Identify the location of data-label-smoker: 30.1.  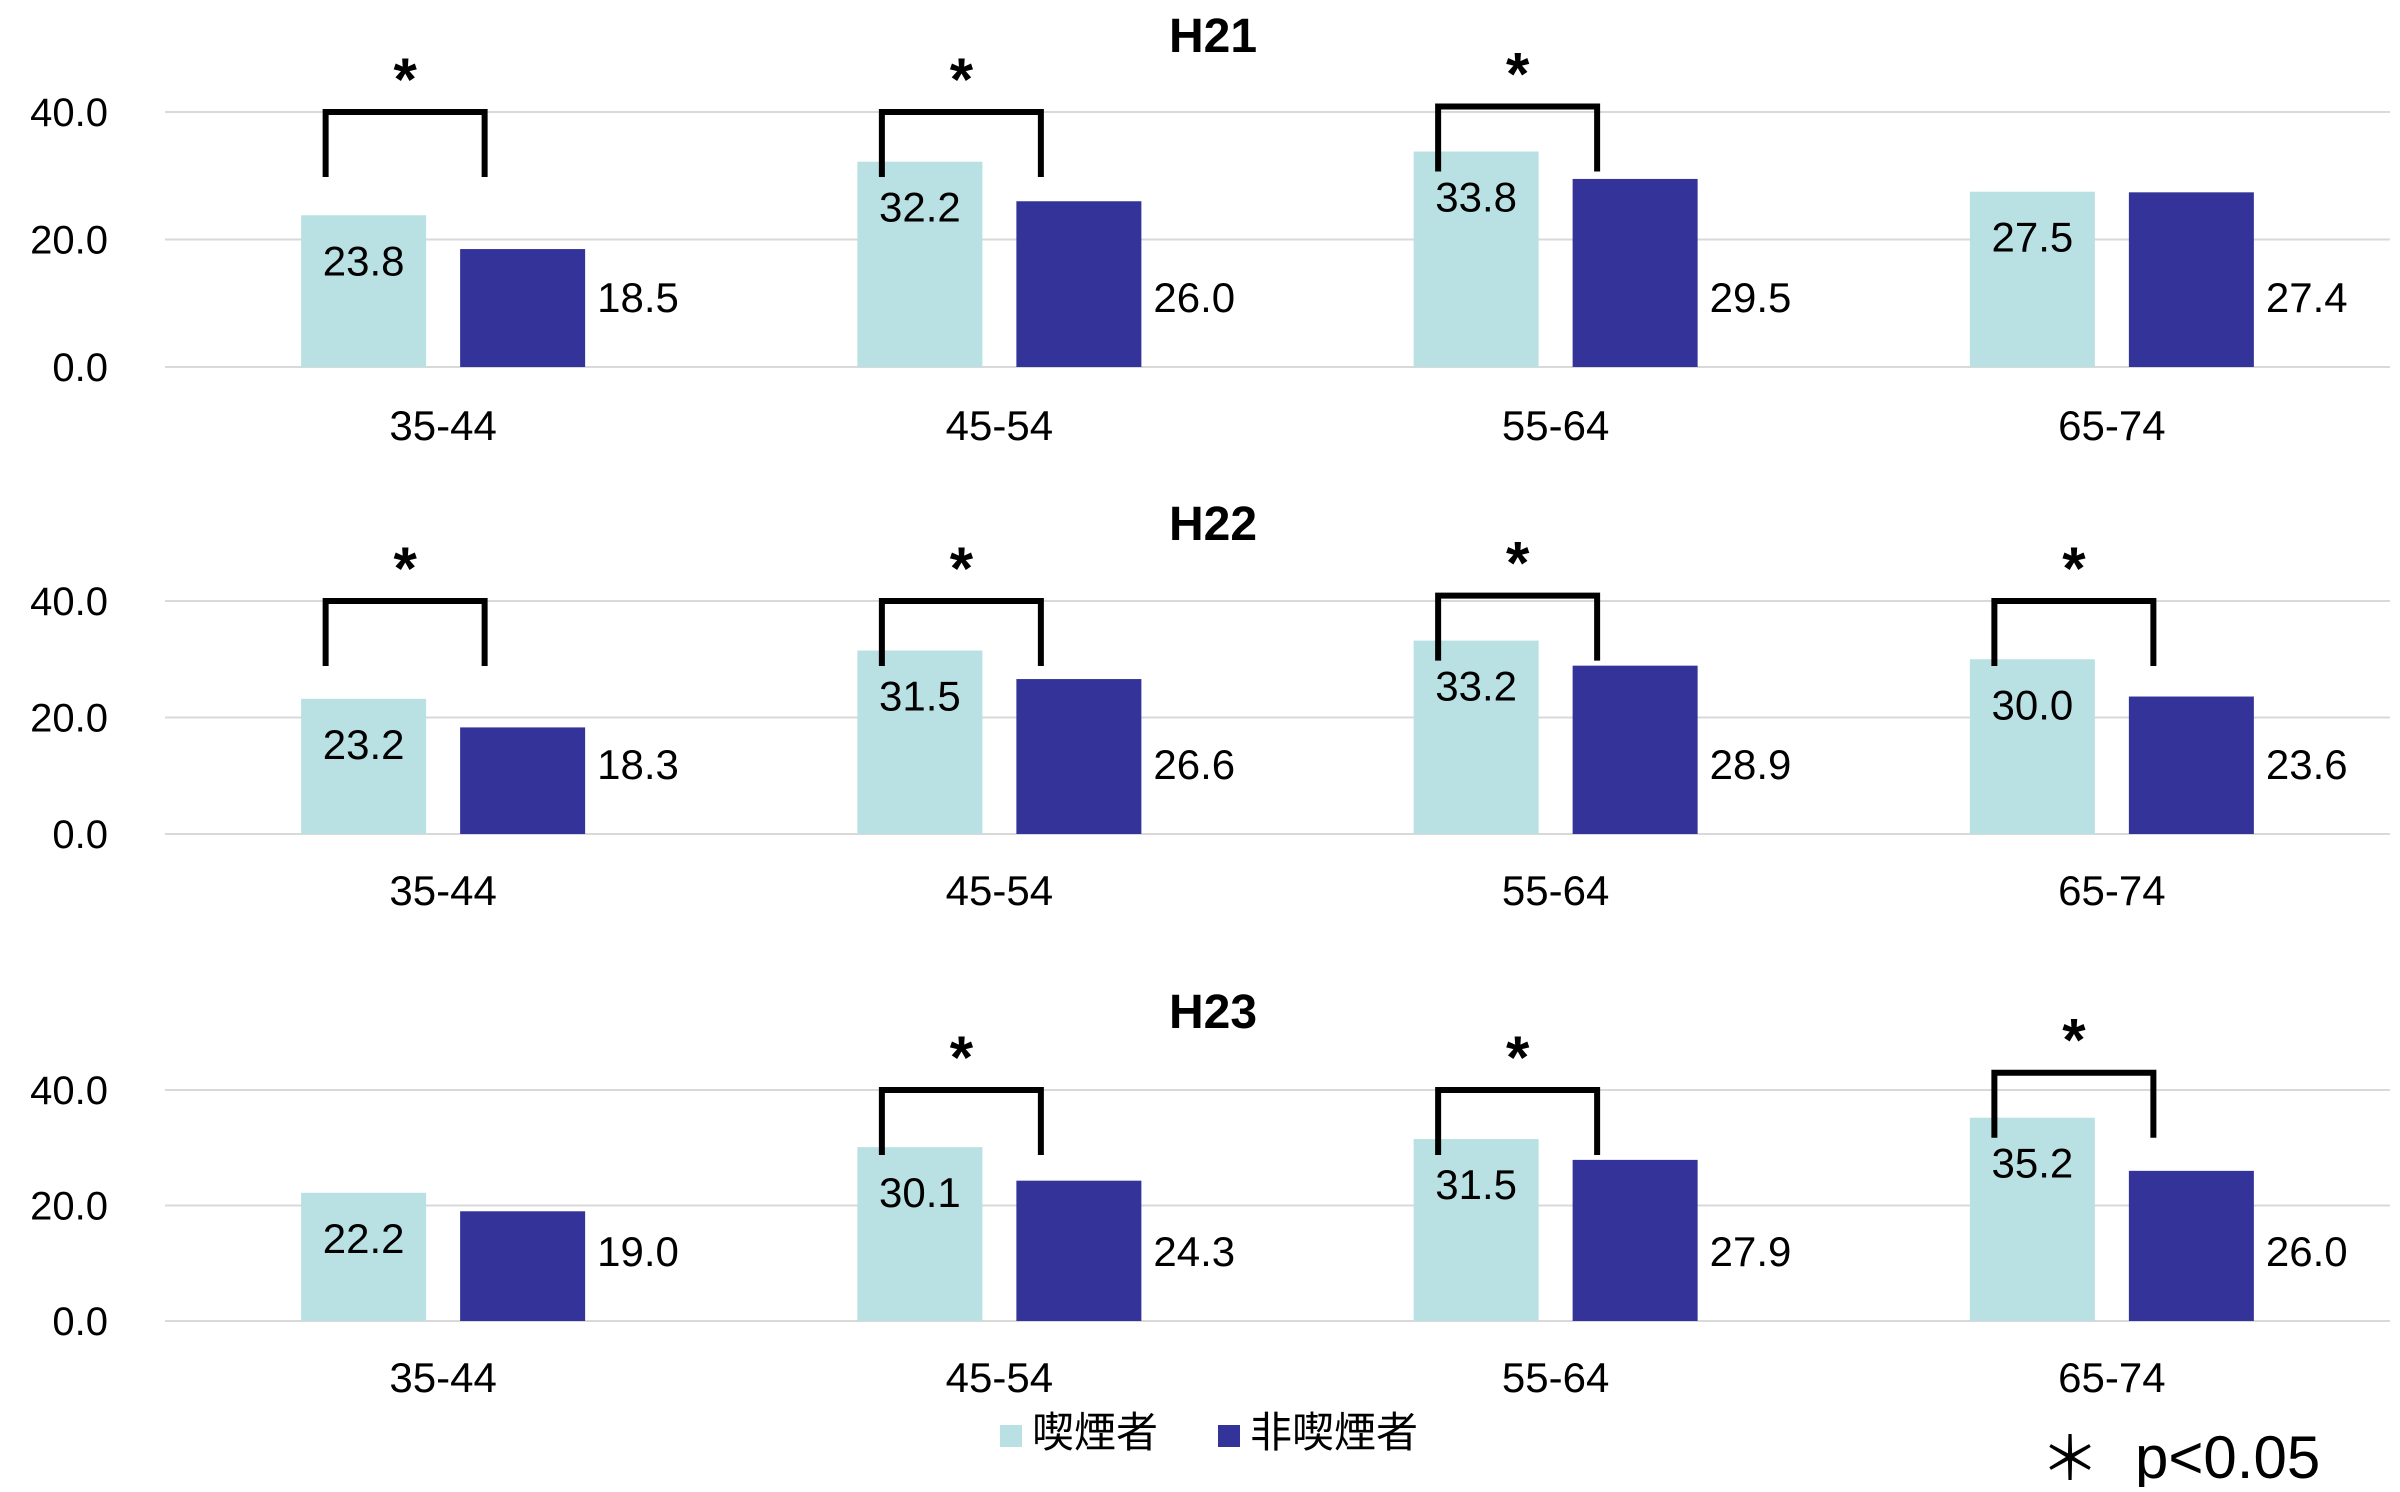
(920, 1192).